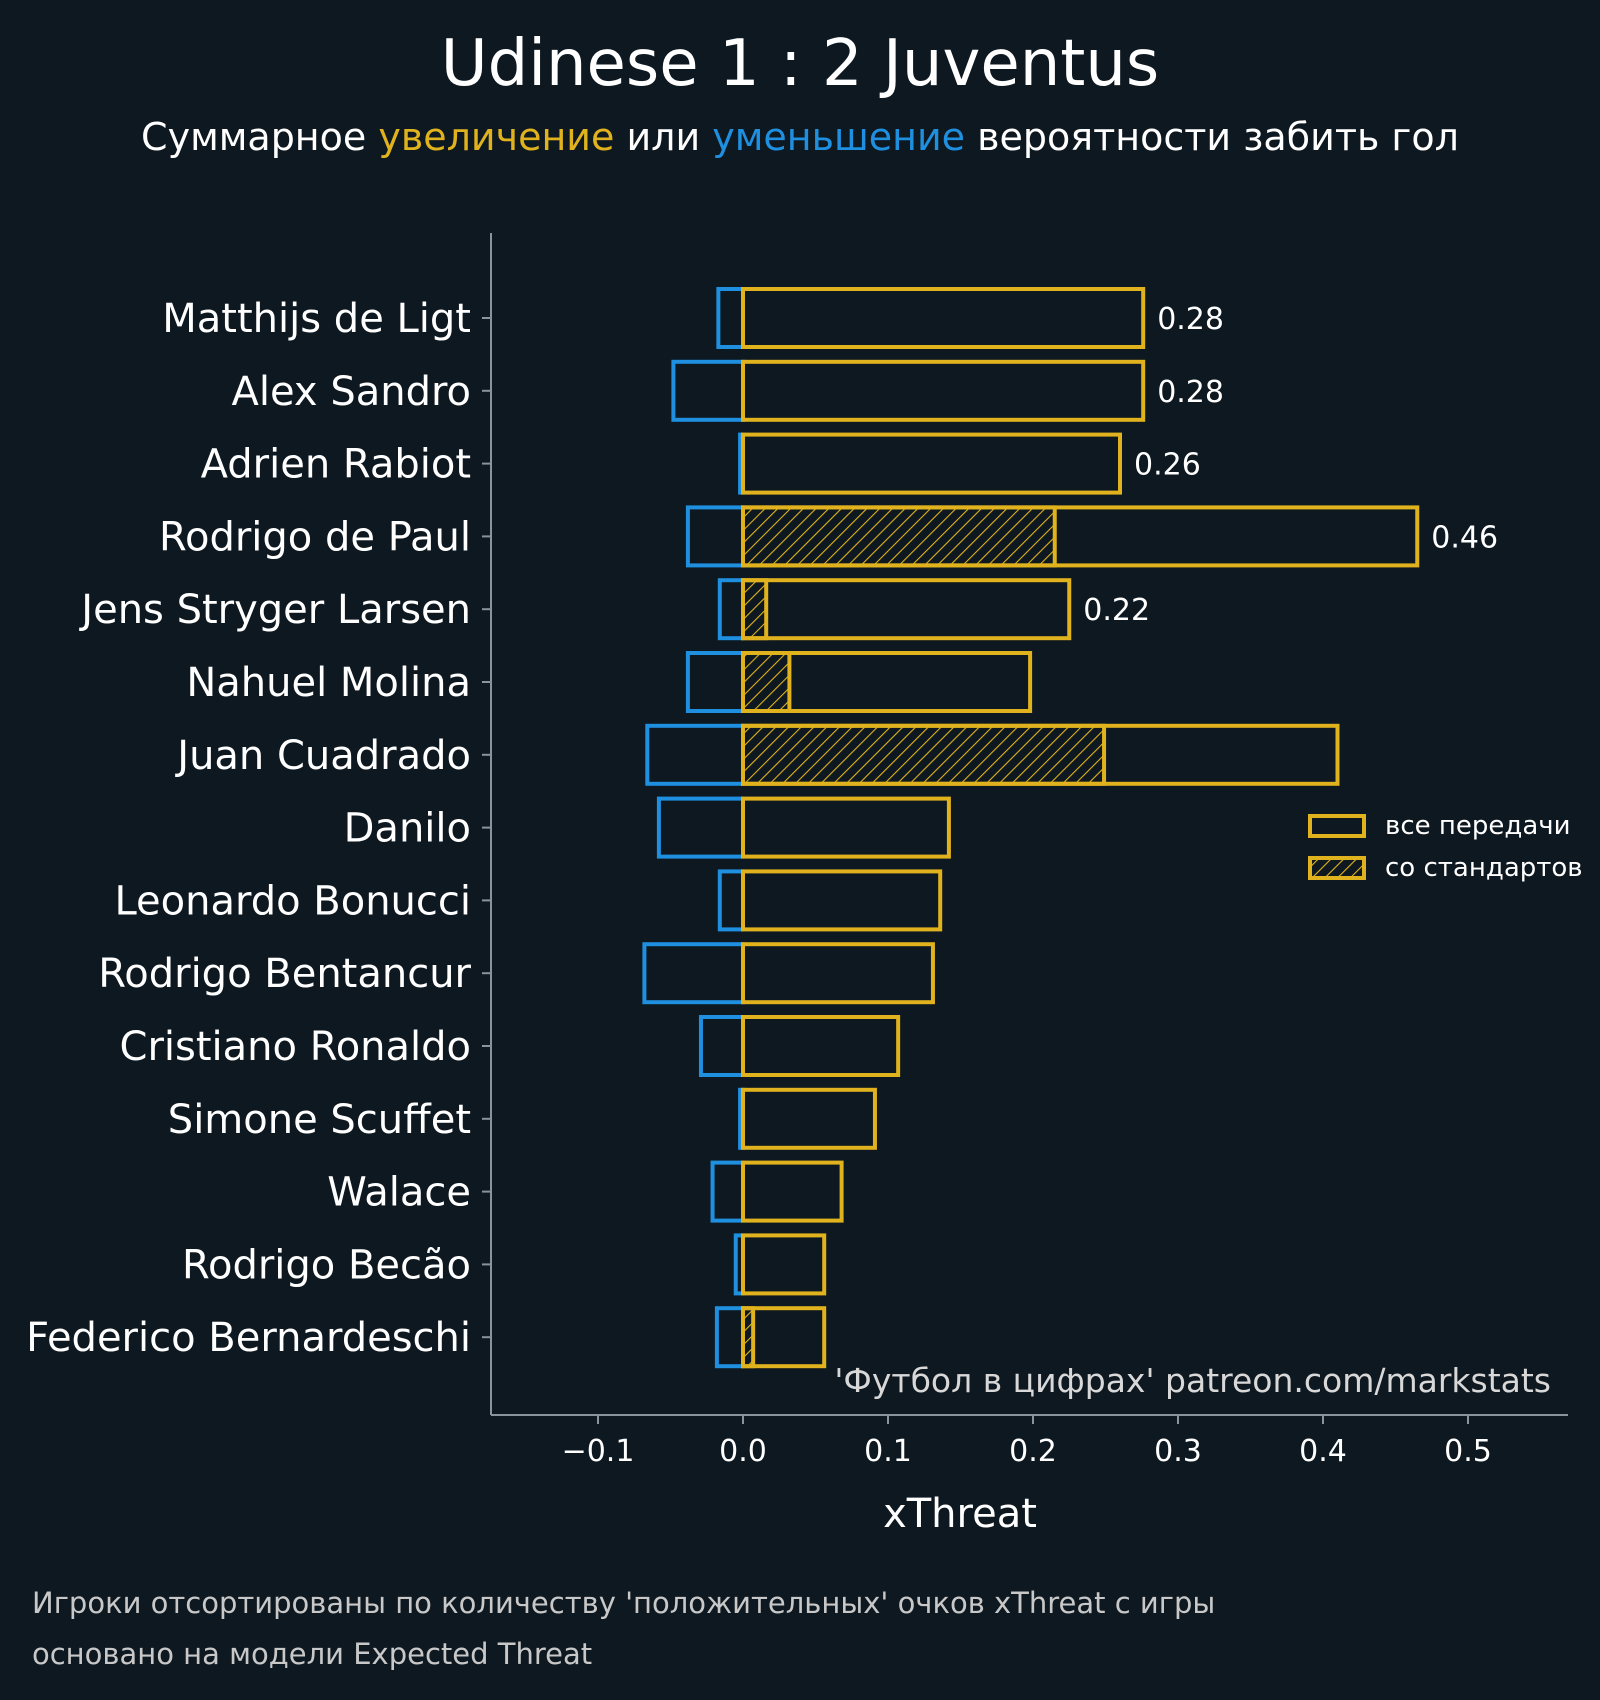 This screenshot has width=1600, height=1700. I want to click on watermark: 'Футбол в цифрах' patreon.com/markstats, so click(1192, 1380).